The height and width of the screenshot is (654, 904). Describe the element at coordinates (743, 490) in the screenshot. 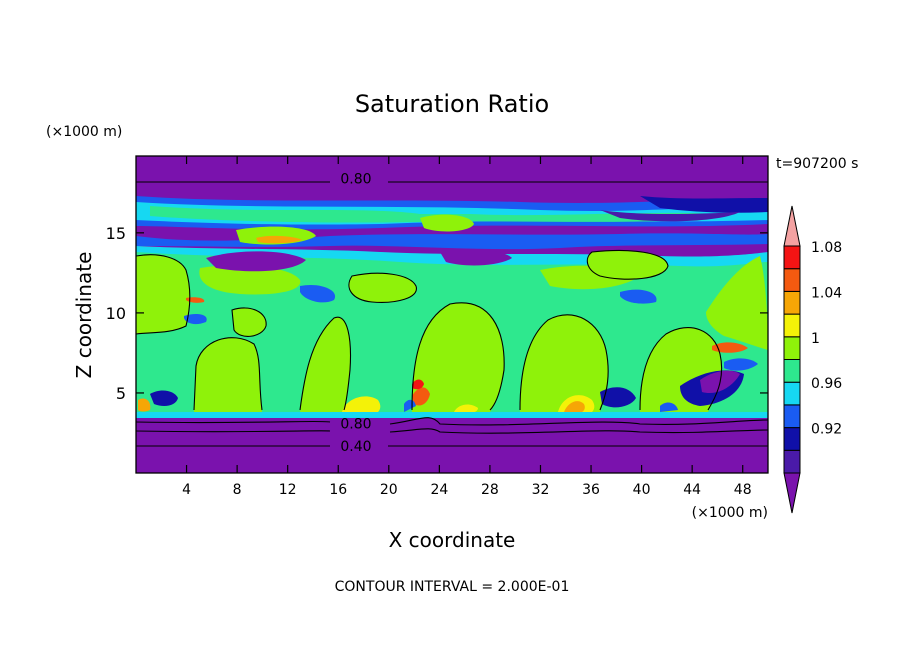

I see `x-tick-label: 48` at that location.